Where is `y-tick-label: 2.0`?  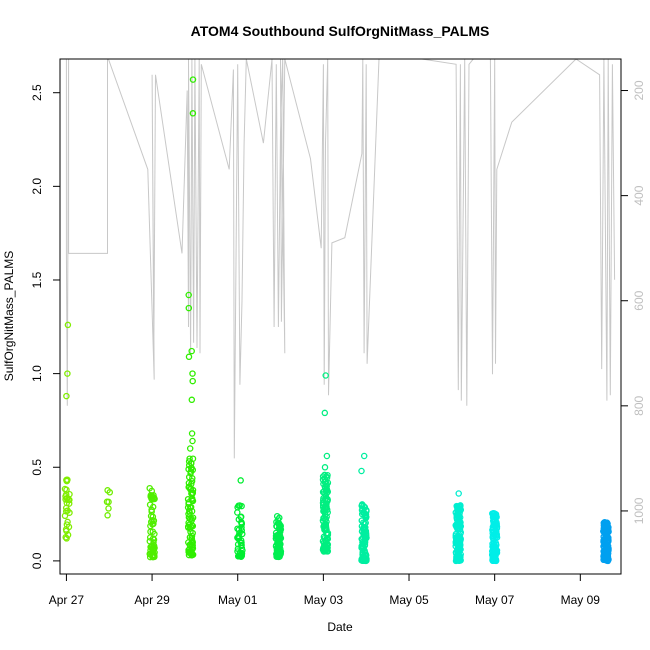 y-tick-label: 2.0 is located at coordinates (37, 186).